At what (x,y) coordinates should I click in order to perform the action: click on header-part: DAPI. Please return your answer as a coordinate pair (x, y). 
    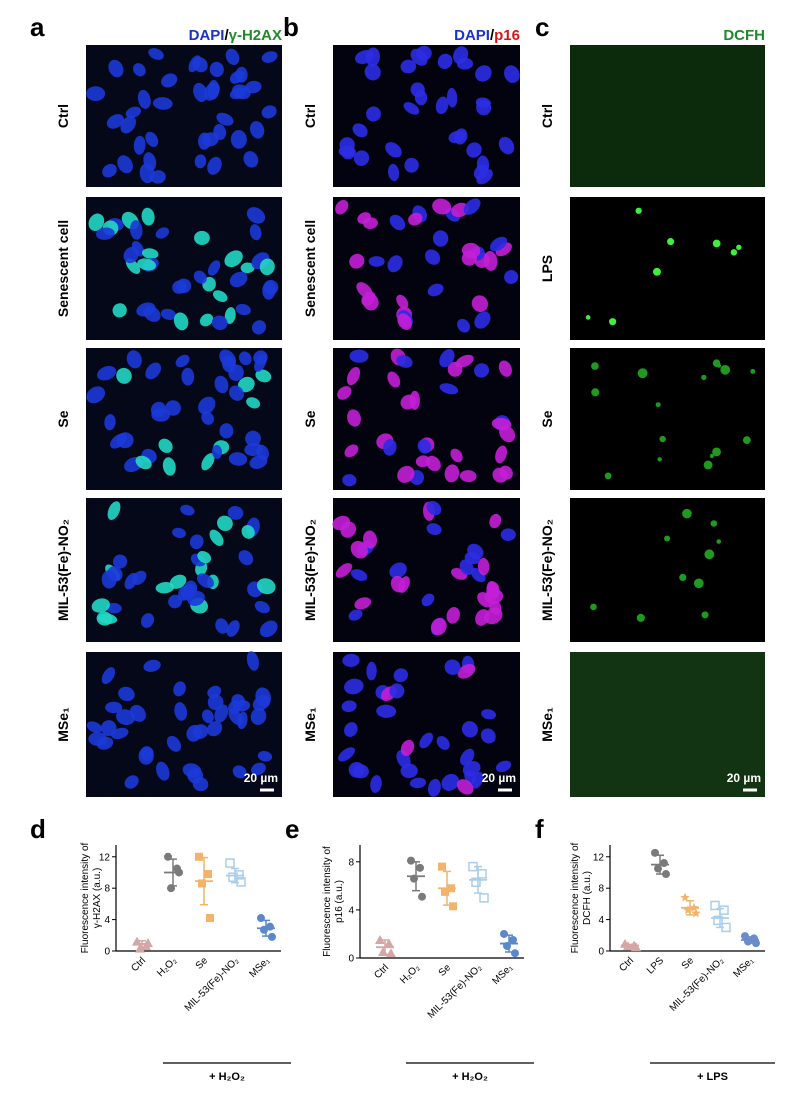
    Looking at the image, I should click on (207, 35).